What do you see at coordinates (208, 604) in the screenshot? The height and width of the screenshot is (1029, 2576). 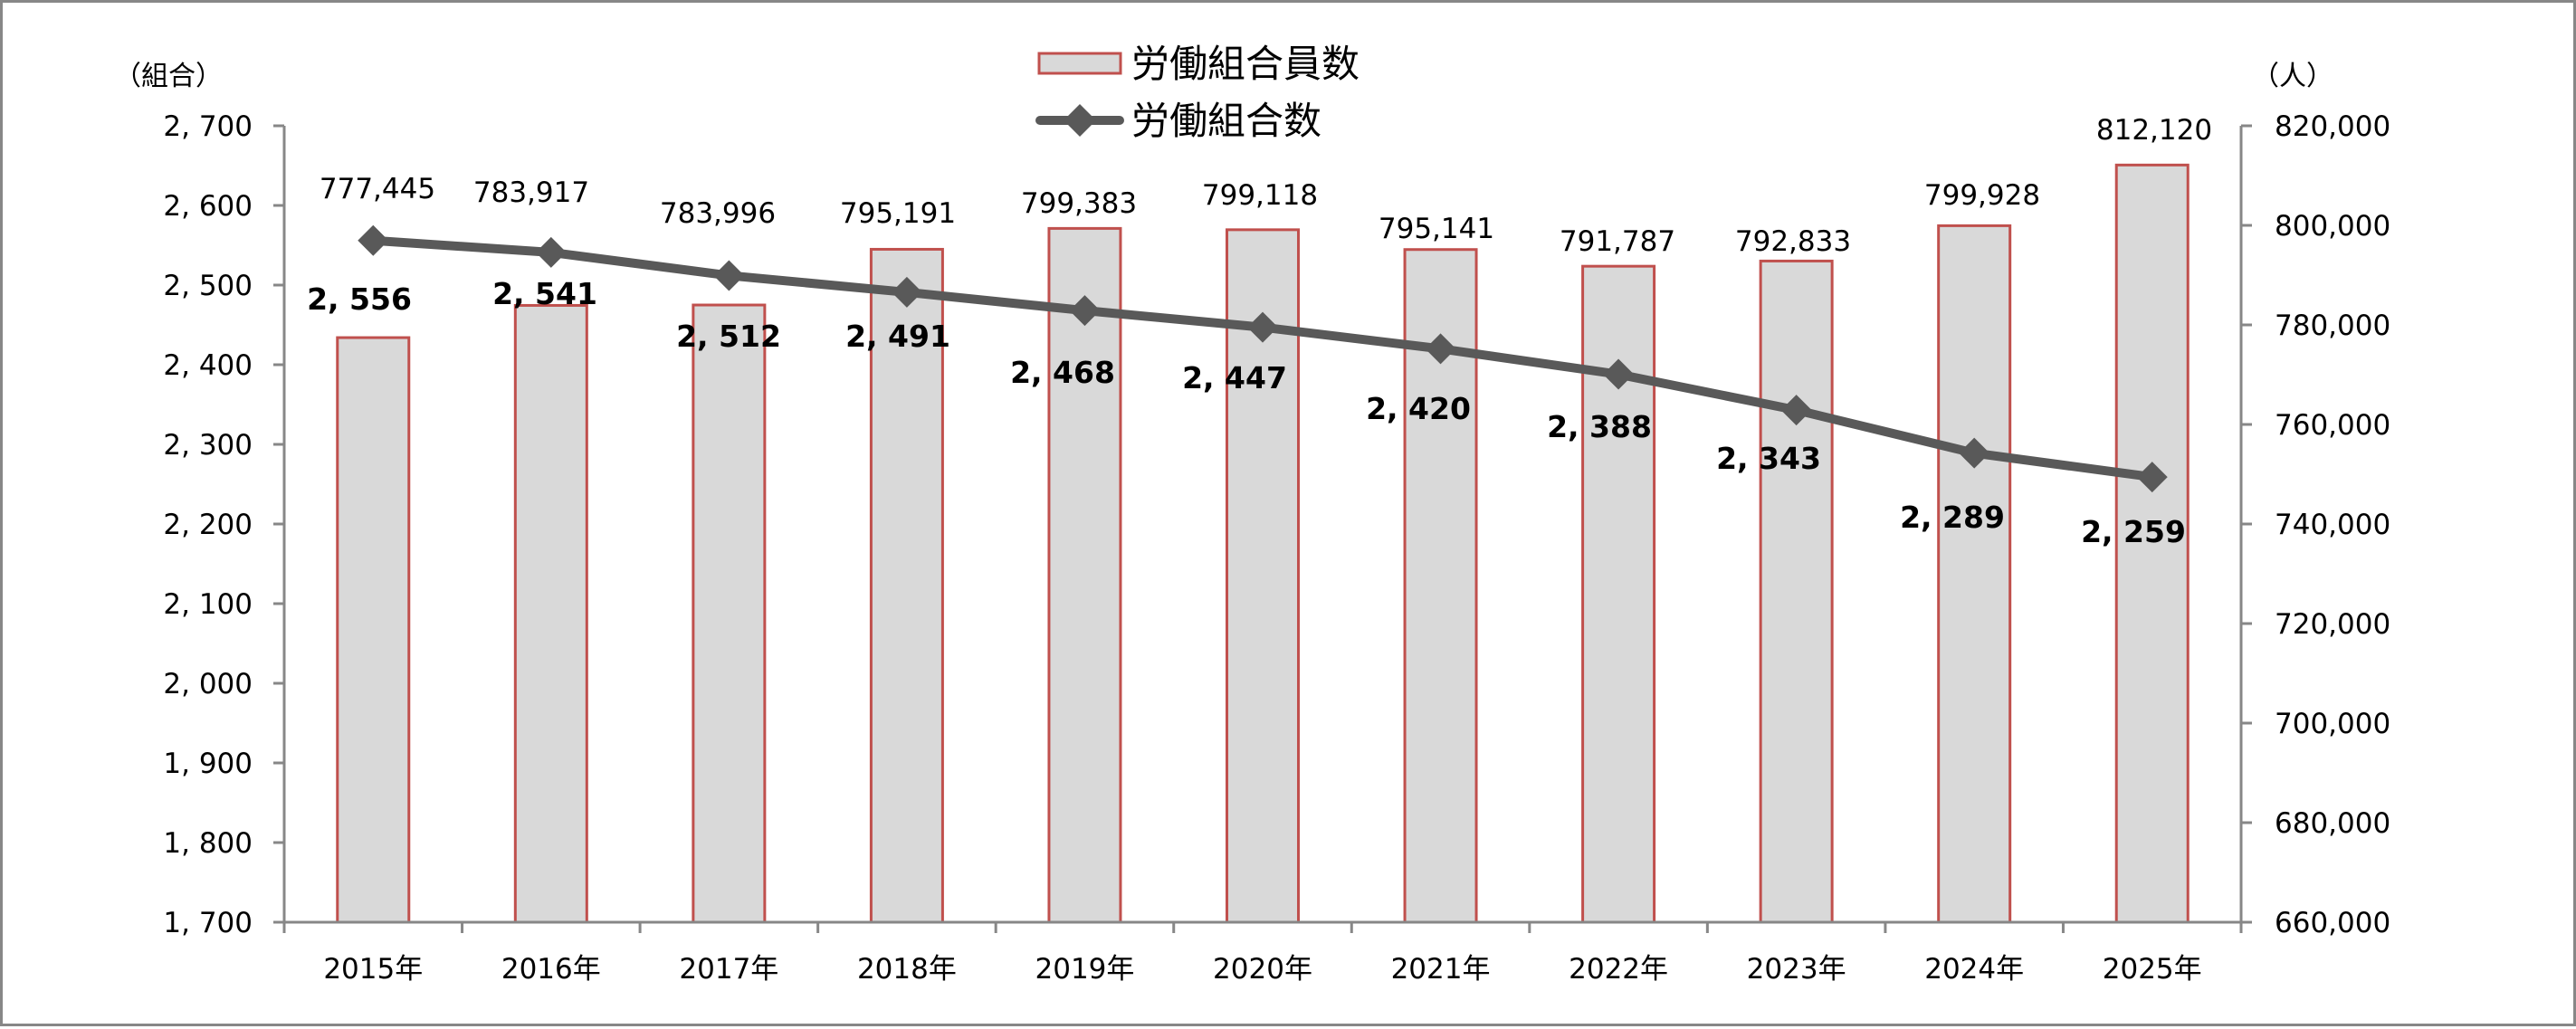 I see `left-tick-label: 2, 100` at bounding box center [208, 604].